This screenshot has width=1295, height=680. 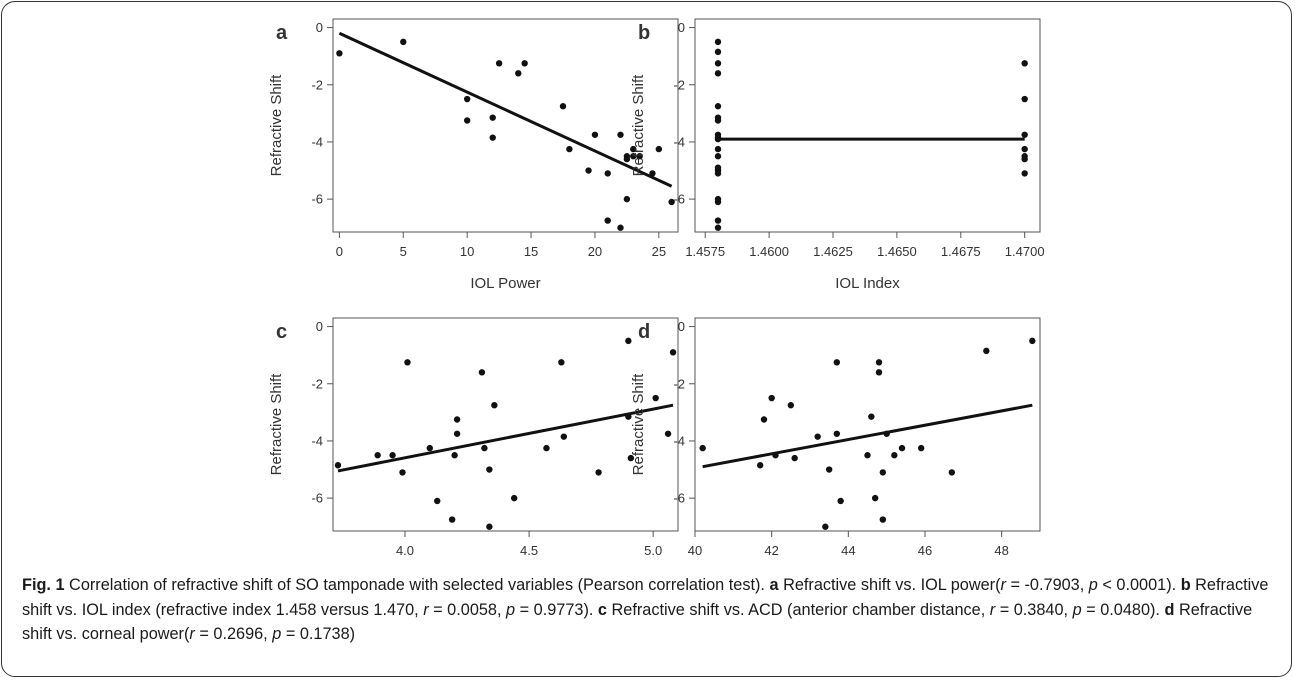 I want to click on x-axis-label: IOL Index, so click(x=867, y=283).